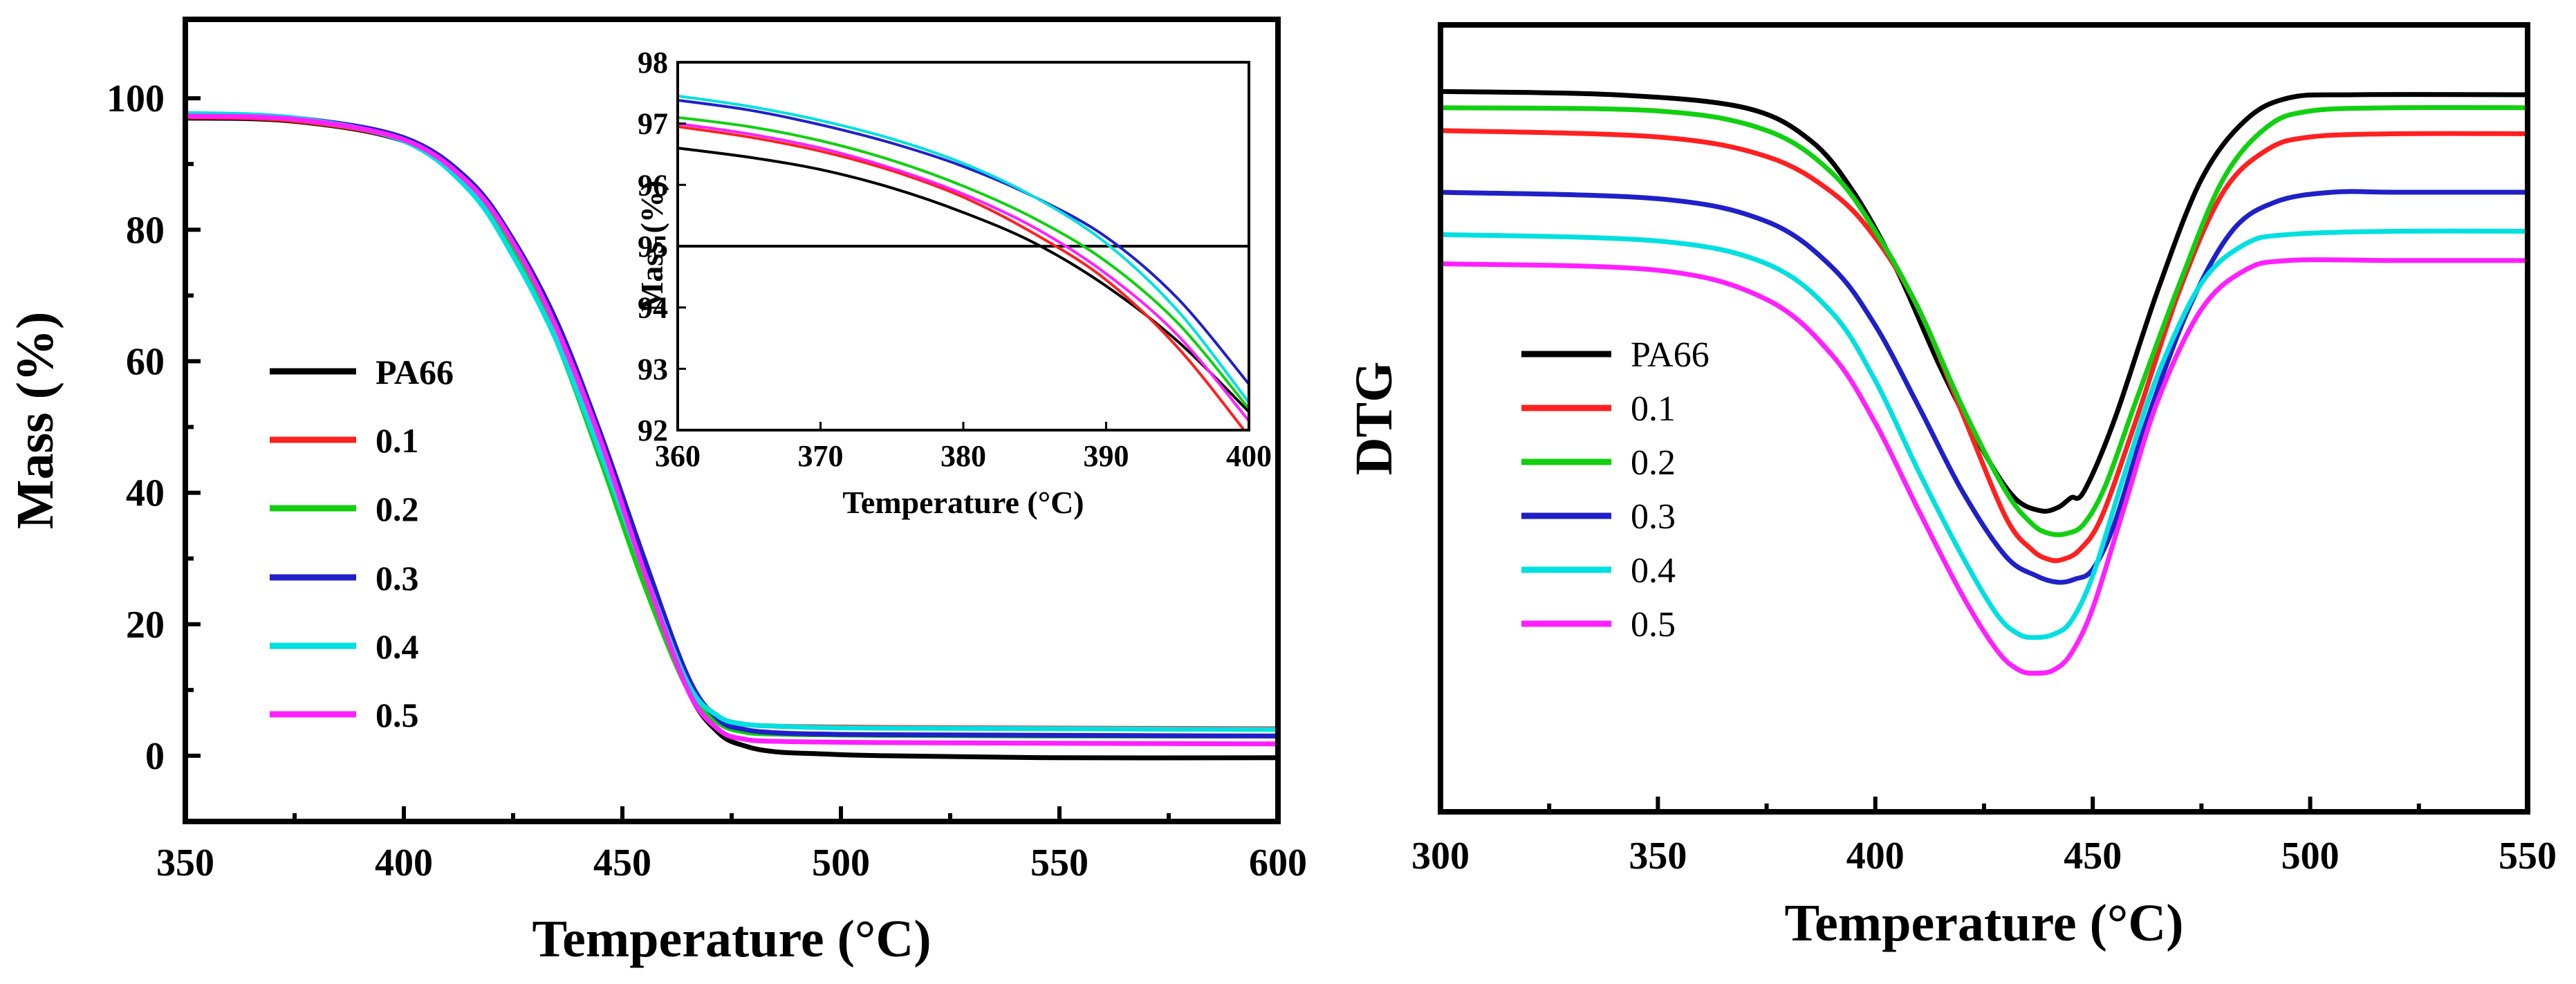  I want to click on inset-x-tick-label: 380, so click(963, 456).